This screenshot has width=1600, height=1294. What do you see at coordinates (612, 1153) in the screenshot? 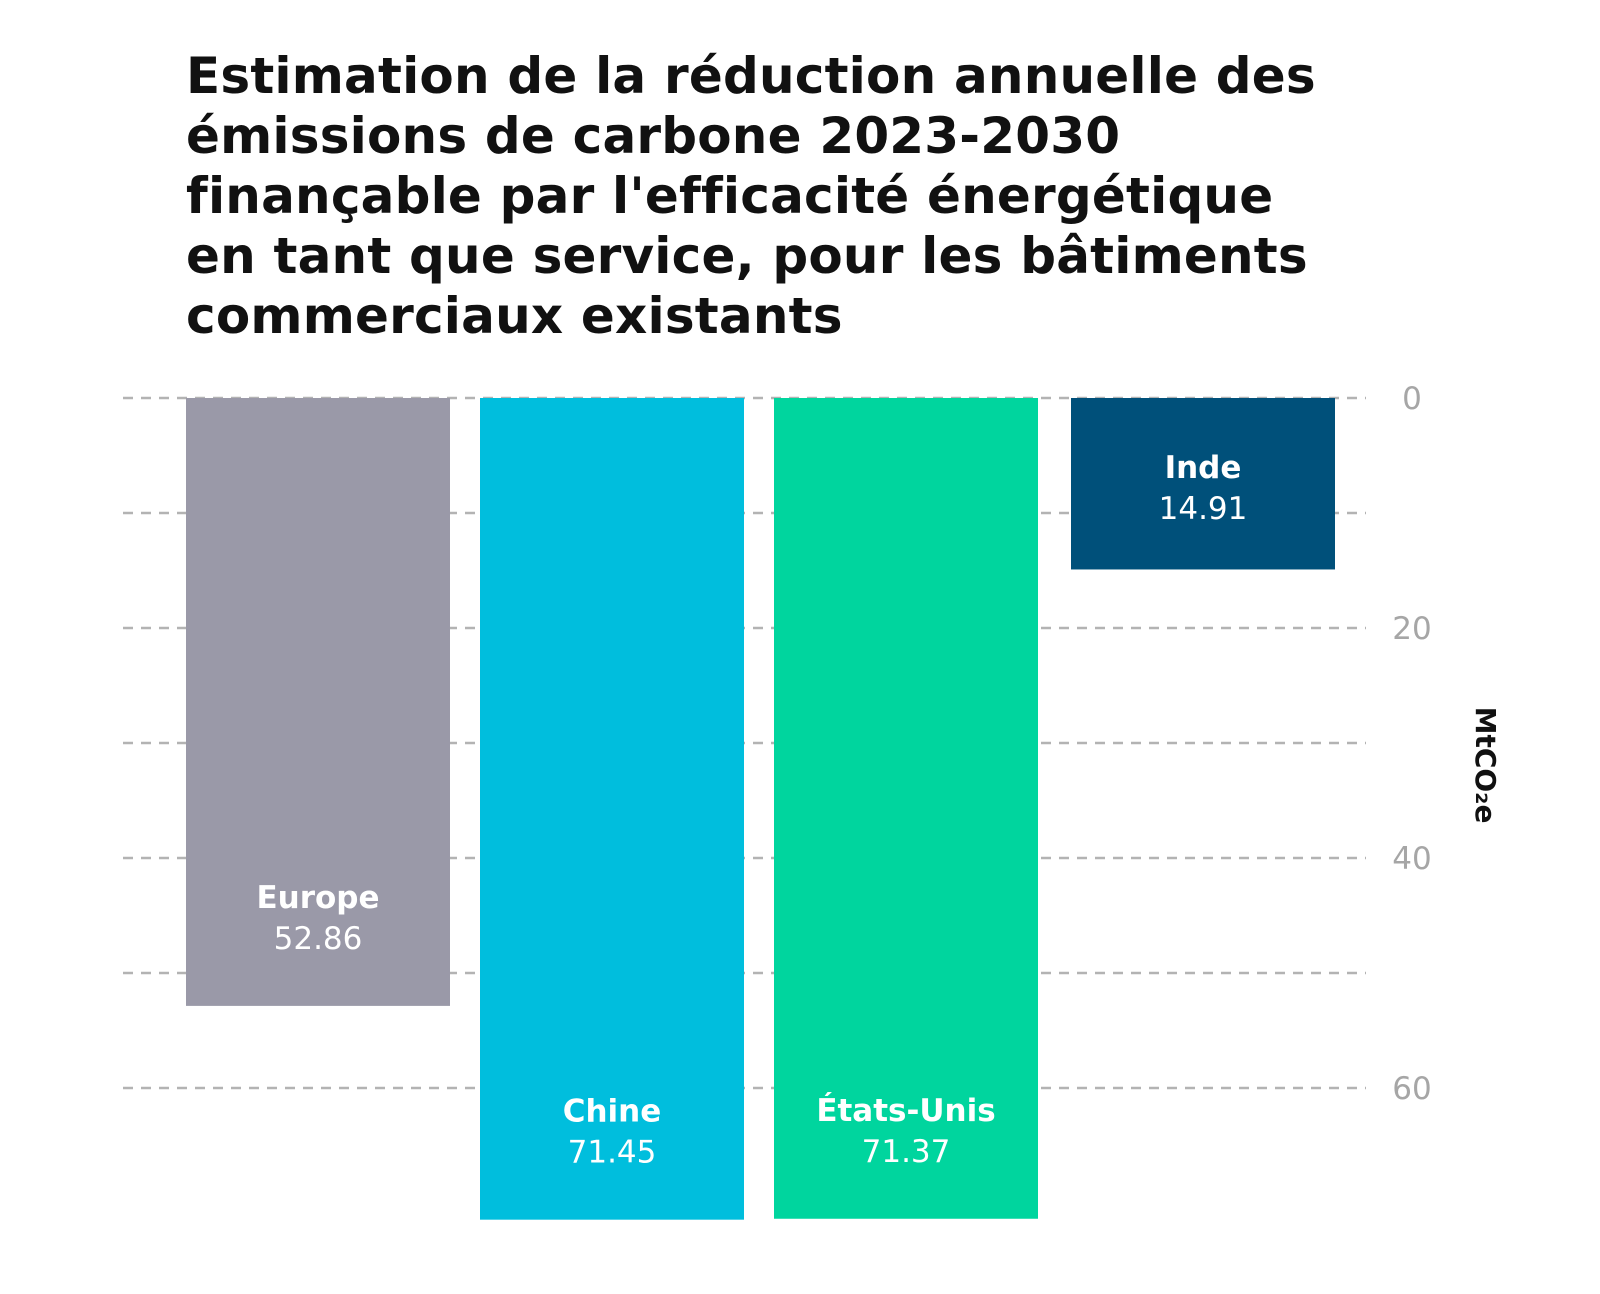
I see `bar-value-label: 71.45` at bounding box center [612, 1153].